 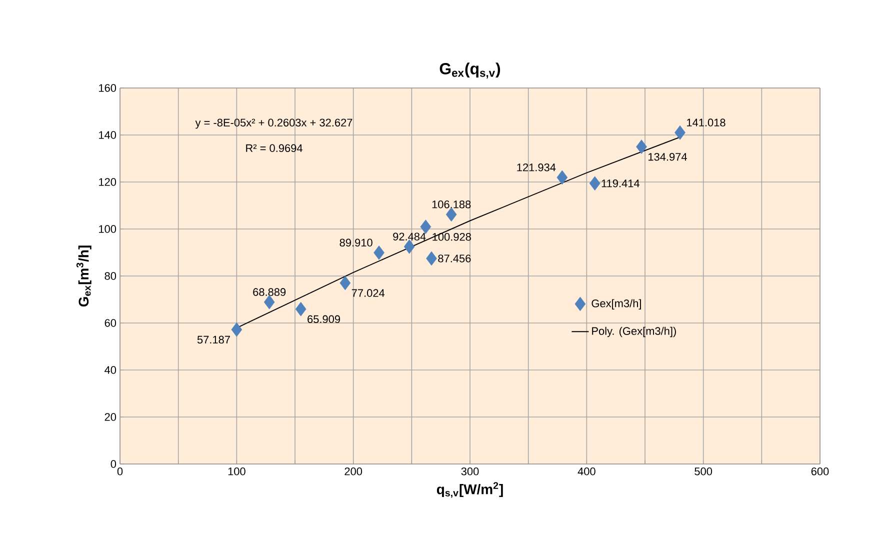 I want to click on y-axis-title: G$_{ex}$[m$^{3}$/h], so click(x=84, y=276).